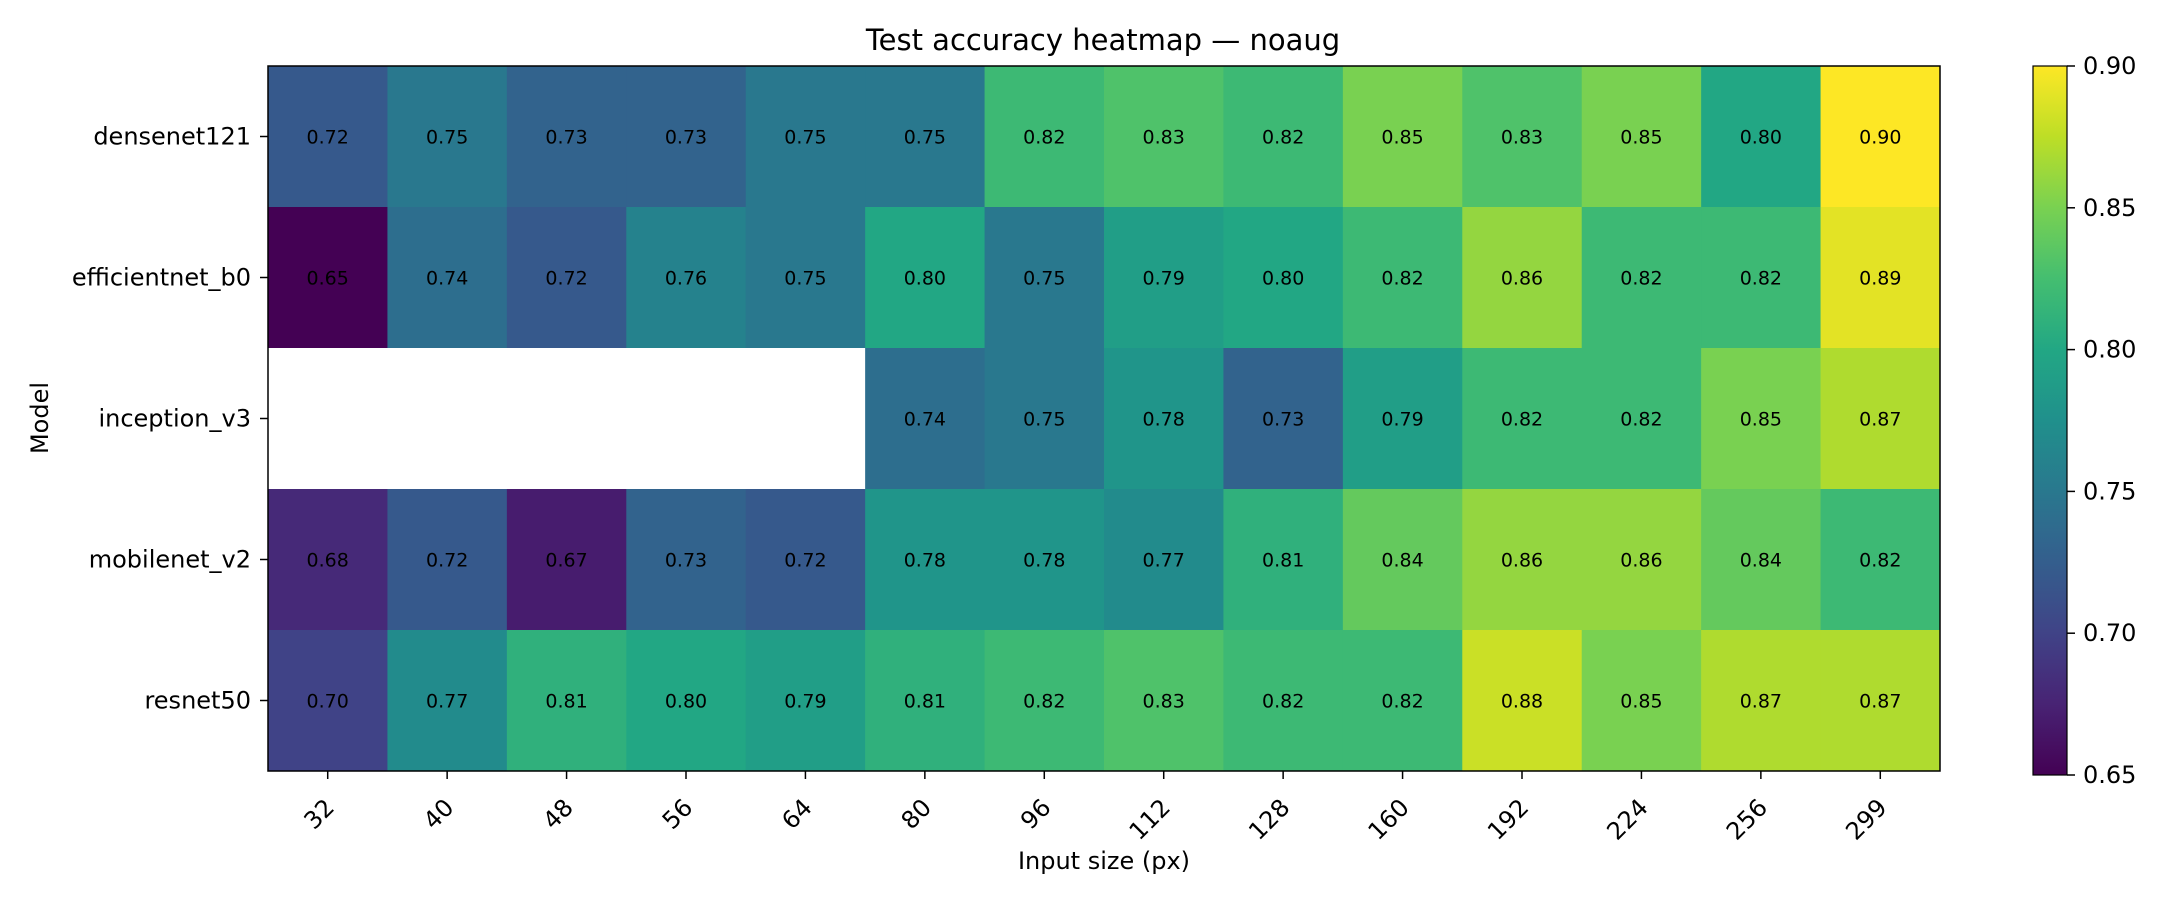 The image size is (2160, 900). What do you see at coordinates (438, 813) in the screenshot?
I see `x-tick-label: 40` at bounding box center [438, 813].